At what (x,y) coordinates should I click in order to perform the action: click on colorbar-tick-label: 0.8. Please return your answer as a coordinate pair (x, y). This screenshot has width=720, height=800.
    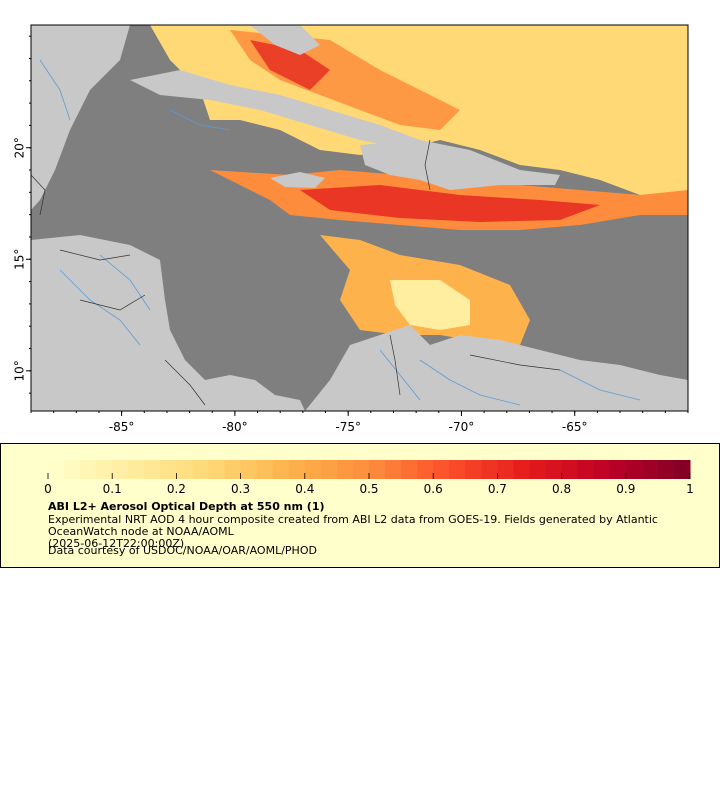
    Looking at the image, I should click on (561, 489).